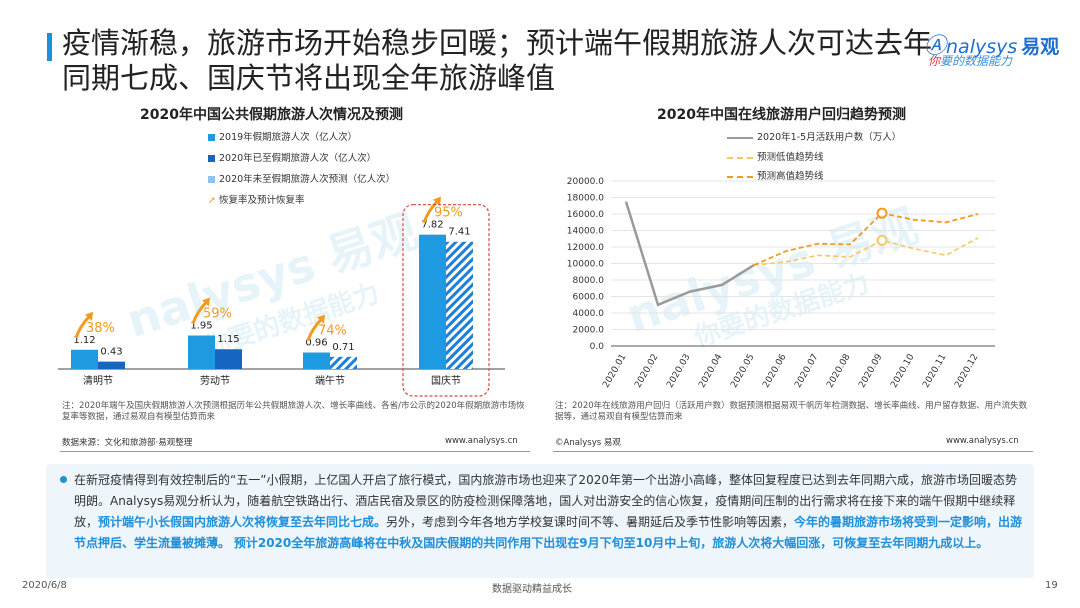 This screenshot has width=1080, height=608. What do you see at coordinates (870, 370) in the screenshot?
I see `x-tick-label: 2020.09` at bounding box center [870, 370].